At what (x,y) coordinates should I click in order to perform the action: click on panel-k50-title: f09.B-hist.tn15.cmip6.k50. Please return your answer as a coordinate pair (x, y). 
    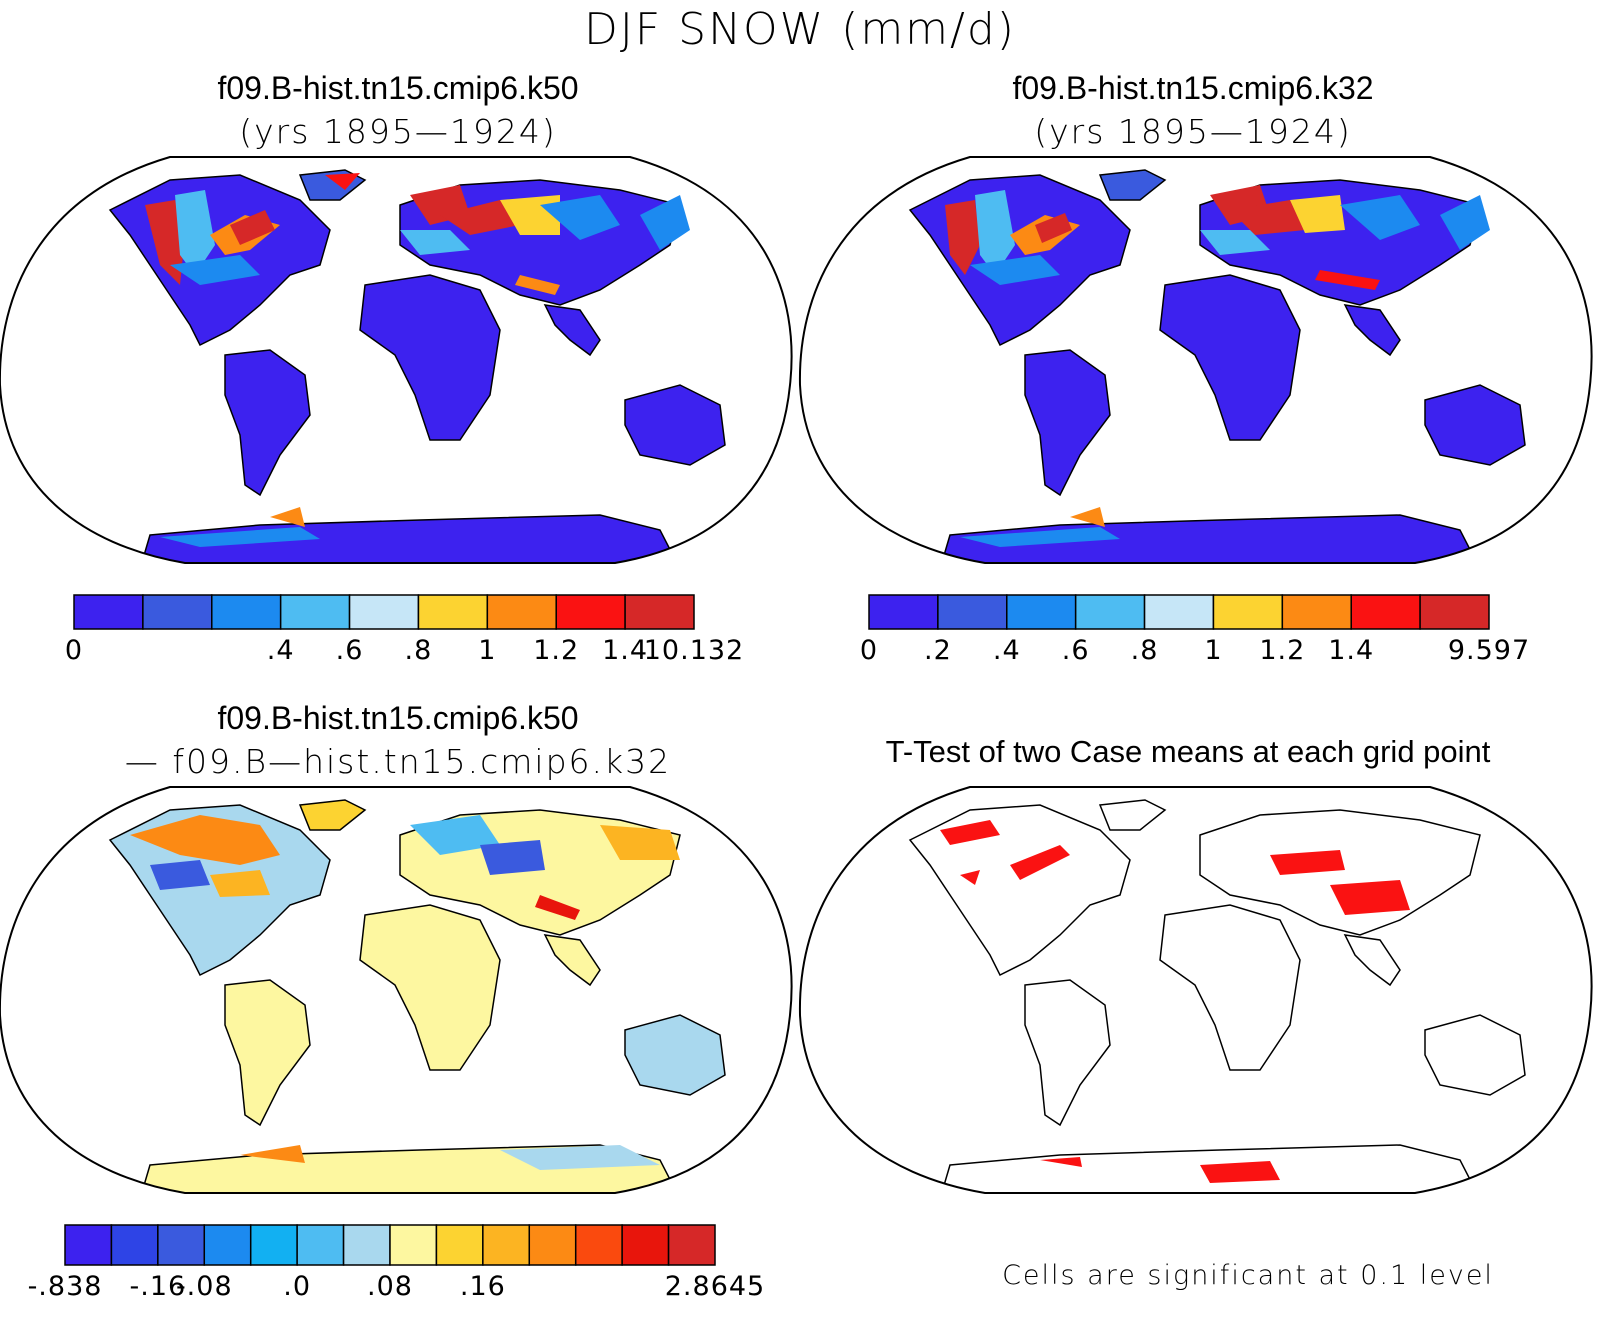
    Looking at the image, I should click on (398, 88).